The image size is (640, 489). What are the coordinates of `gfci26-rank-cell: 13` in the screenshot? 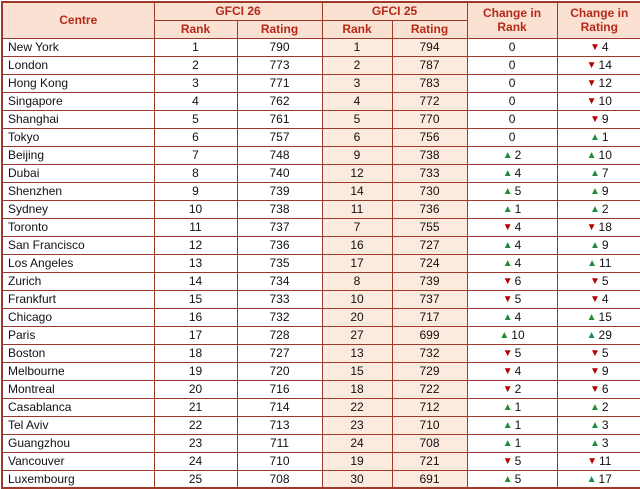 It's located at (195, 263).